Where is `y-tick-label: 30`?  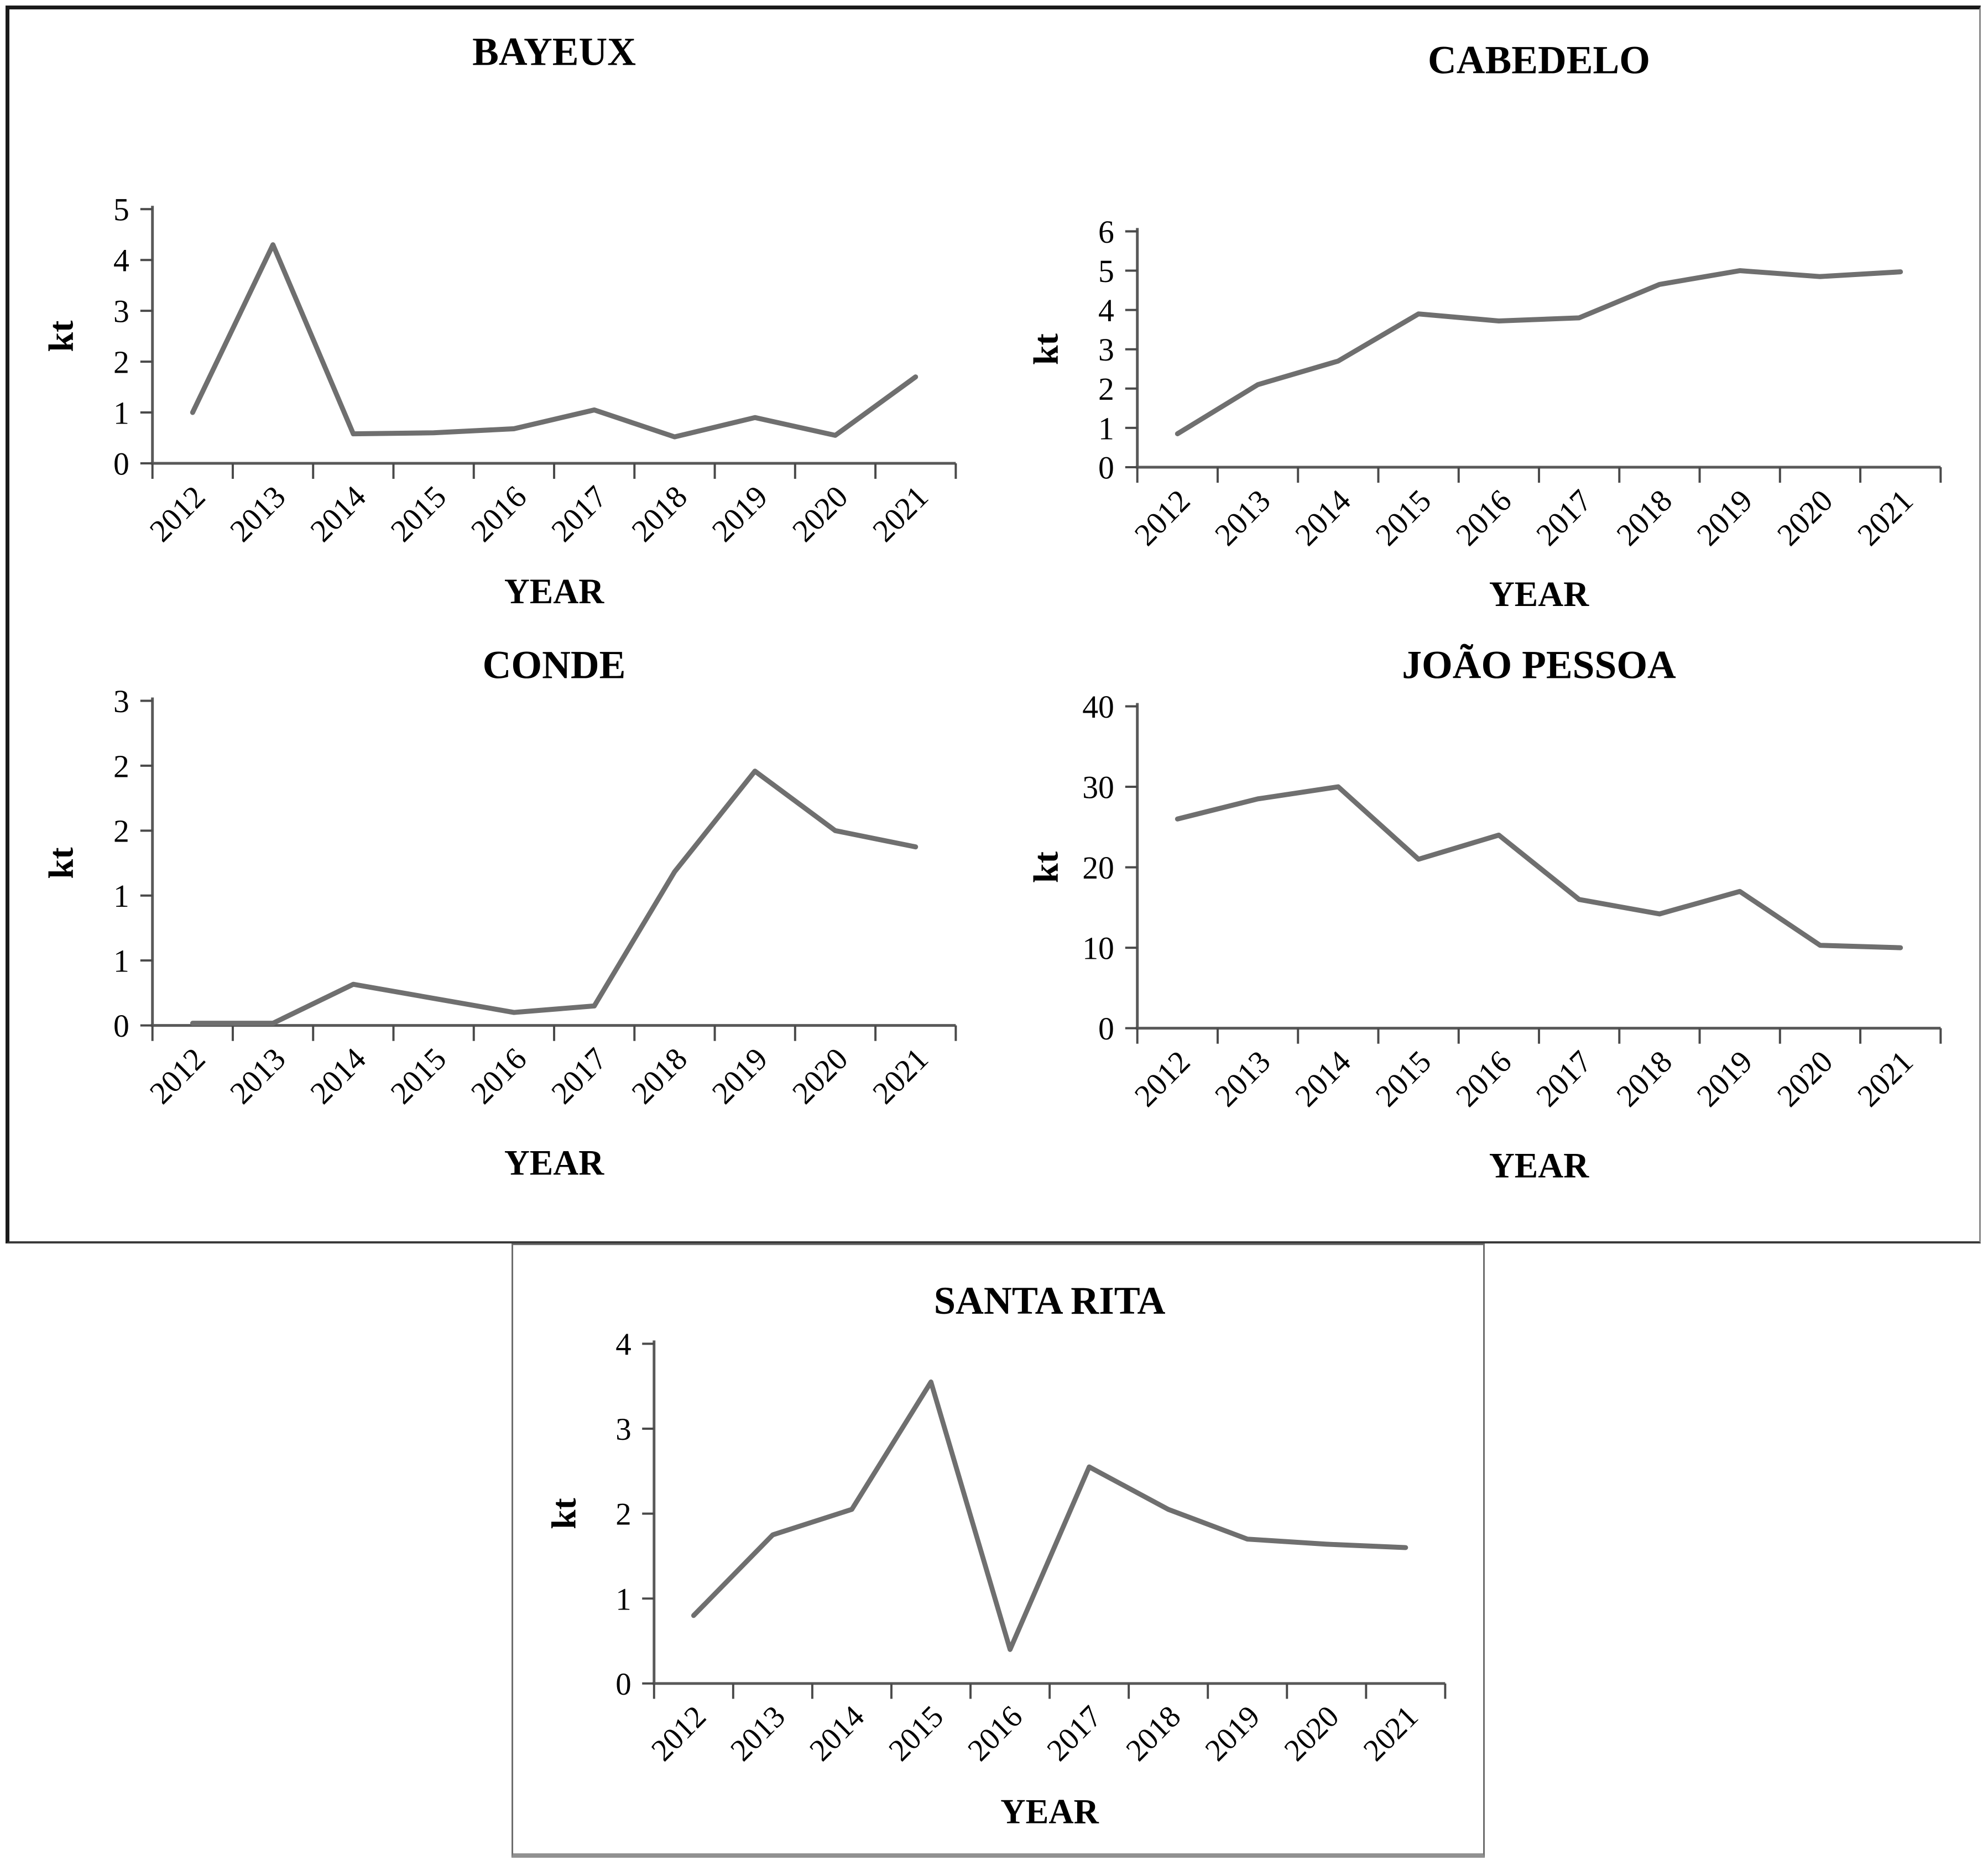 y-tick-label: 30 is located at coordinates (1098, 787).